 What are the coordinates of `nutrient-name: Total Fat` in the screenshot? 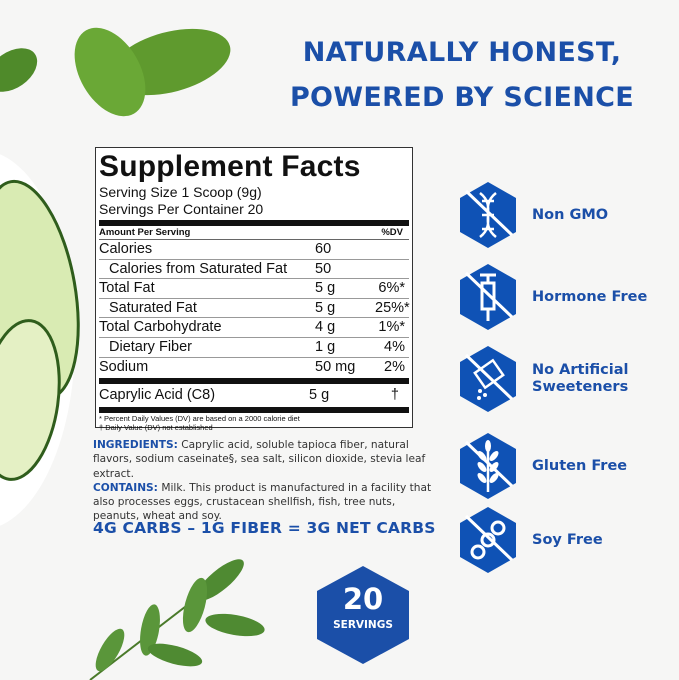 It's located at (127, 288).